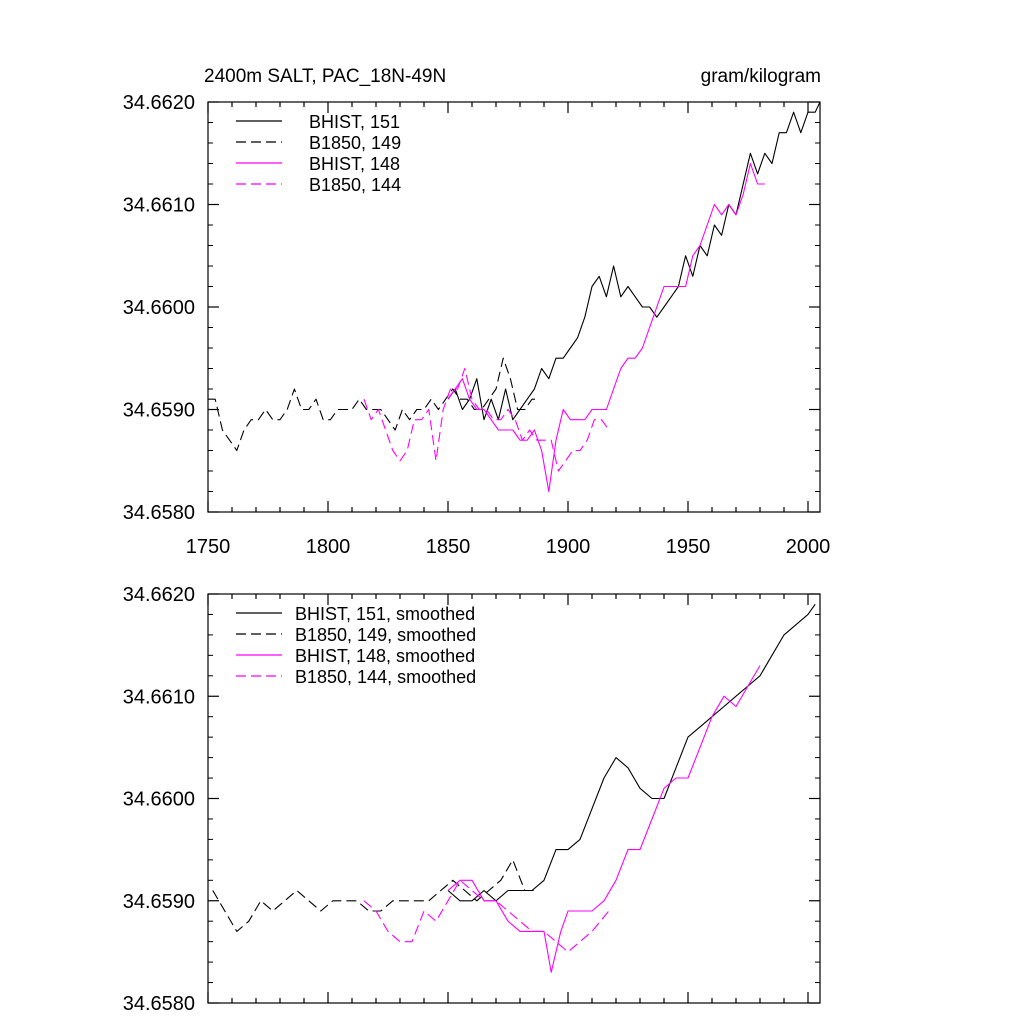  What do you see at coordinates (808, 547) in the screenshot?
I see `x-tick-label: 2000` at bounding box center [808, 547].